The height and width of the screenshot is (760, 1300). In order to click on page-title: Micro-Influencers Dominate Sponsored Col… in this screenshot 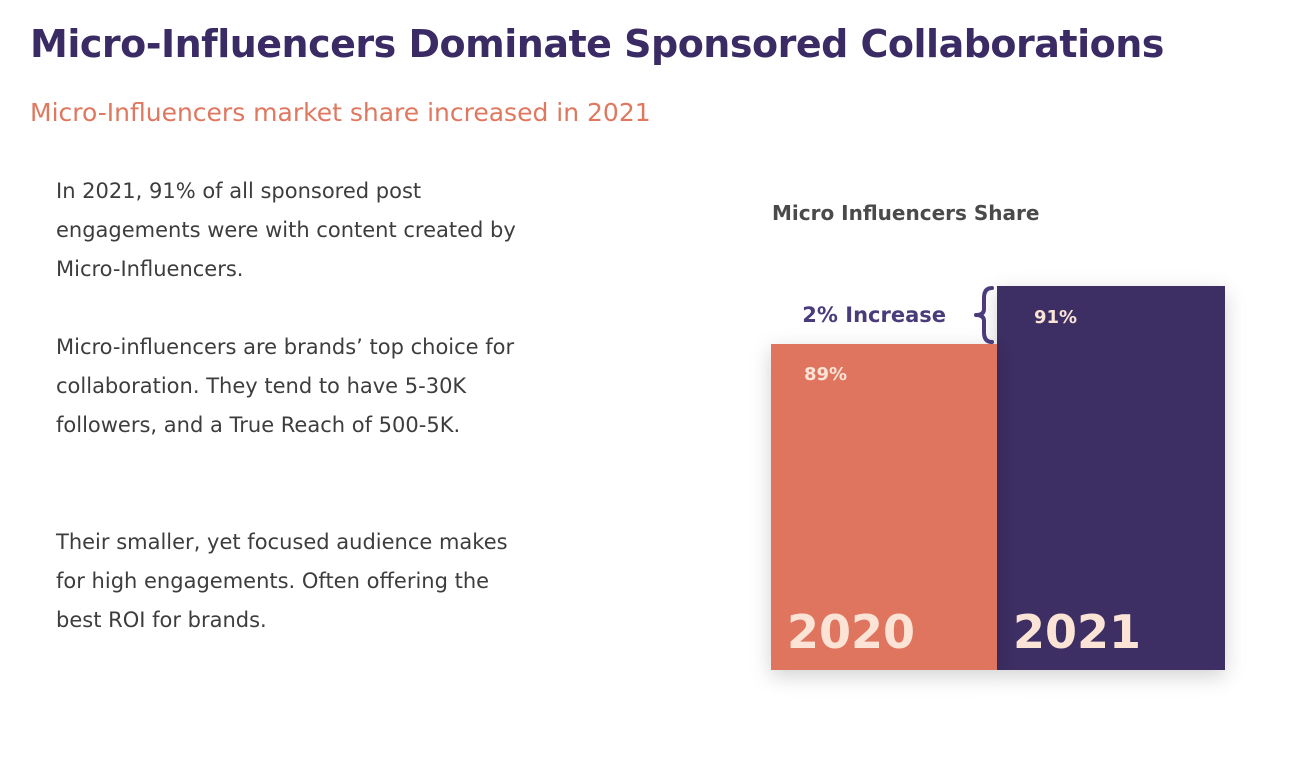, I will do `click(597, 44)`.